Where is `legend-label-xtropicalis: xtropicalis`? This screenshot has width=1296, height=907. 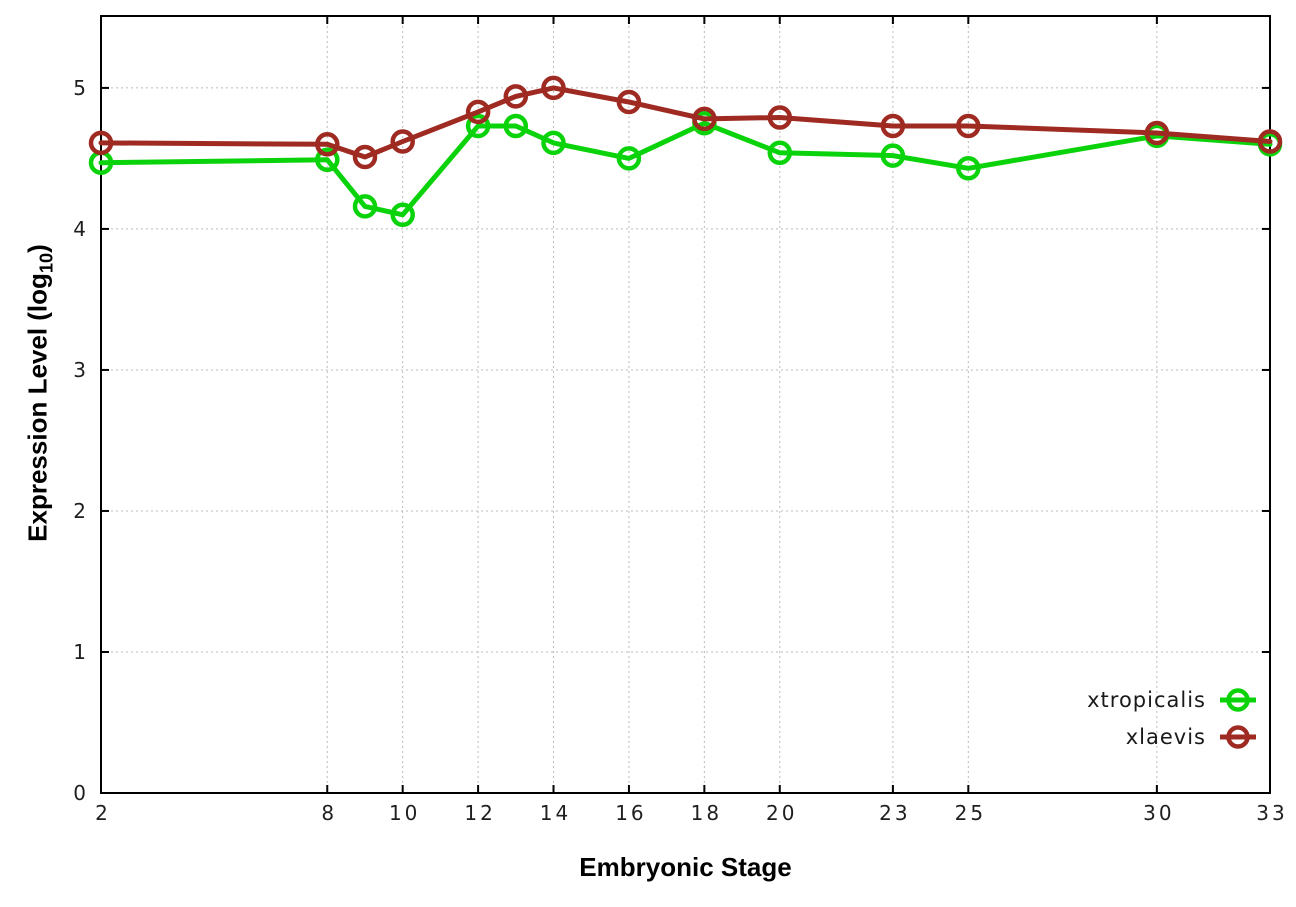
legend-label-xtropicalis: xtropicalis is located at coordinates (1146, 699).